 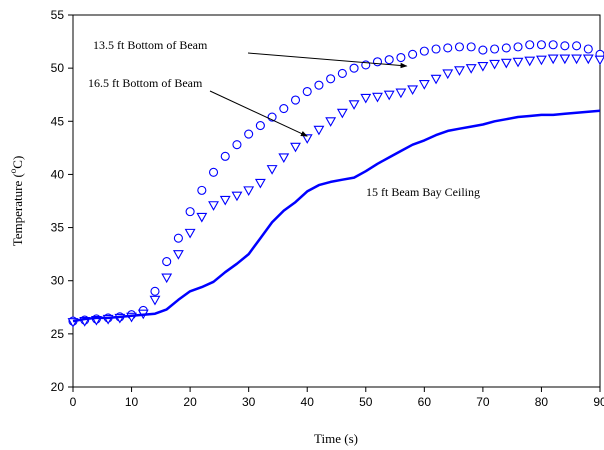 I want to click on x-tick-label: 50, so click(x=366, y=402).